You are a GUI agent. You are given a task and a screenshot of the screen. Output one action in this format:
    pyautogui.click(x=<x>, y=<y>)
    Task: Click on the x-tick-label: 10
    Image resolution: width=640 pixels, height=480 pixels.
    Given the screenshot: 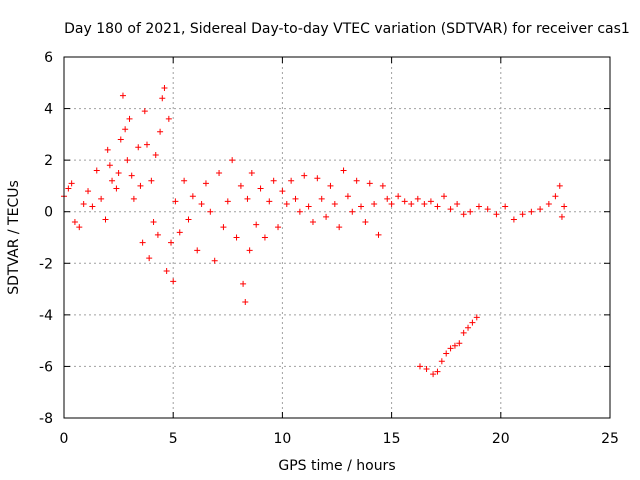 What is the action you would take?
    pyautogui.click(x=282, y=439)
    